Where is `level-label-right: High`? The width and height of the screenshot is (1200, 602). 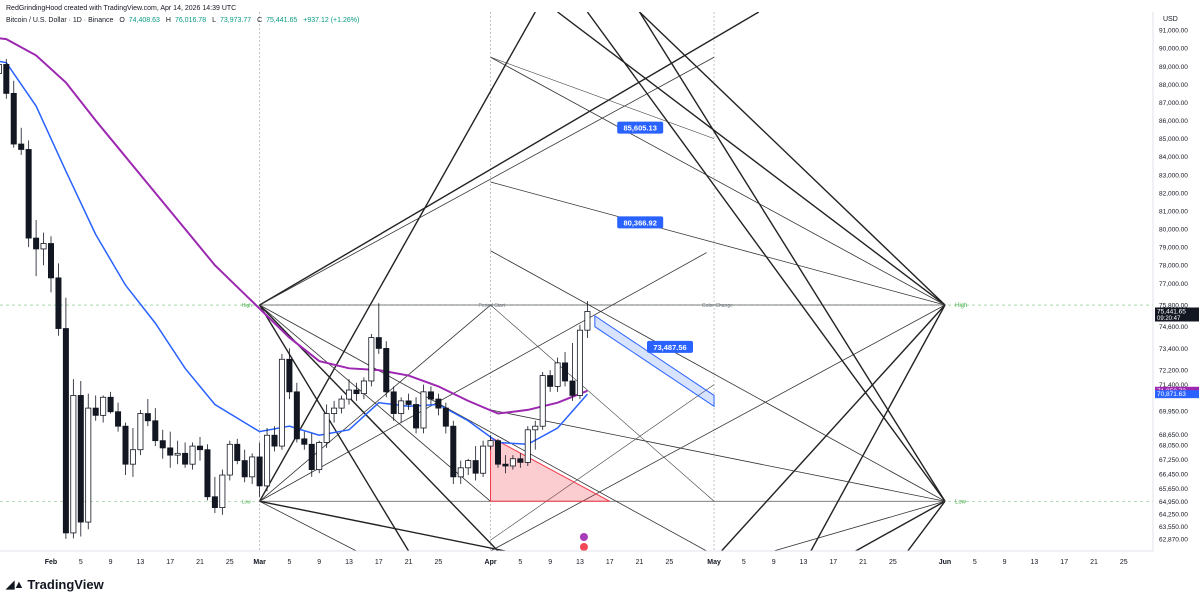
level-label-right: High is located at coordinates (961, 306).